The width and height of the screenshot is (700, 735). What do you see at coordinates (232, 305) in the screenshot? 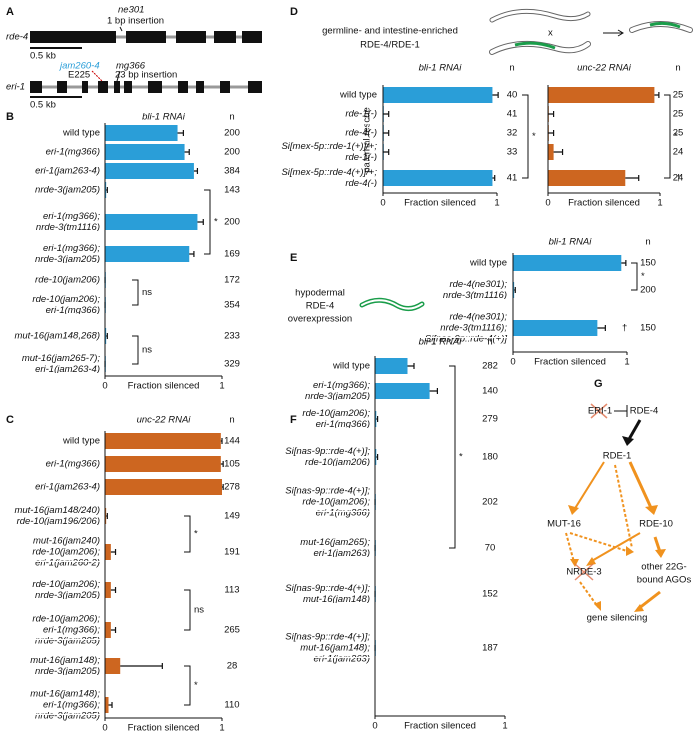
I see `n-value: 354` at bounding box center [232, 305].